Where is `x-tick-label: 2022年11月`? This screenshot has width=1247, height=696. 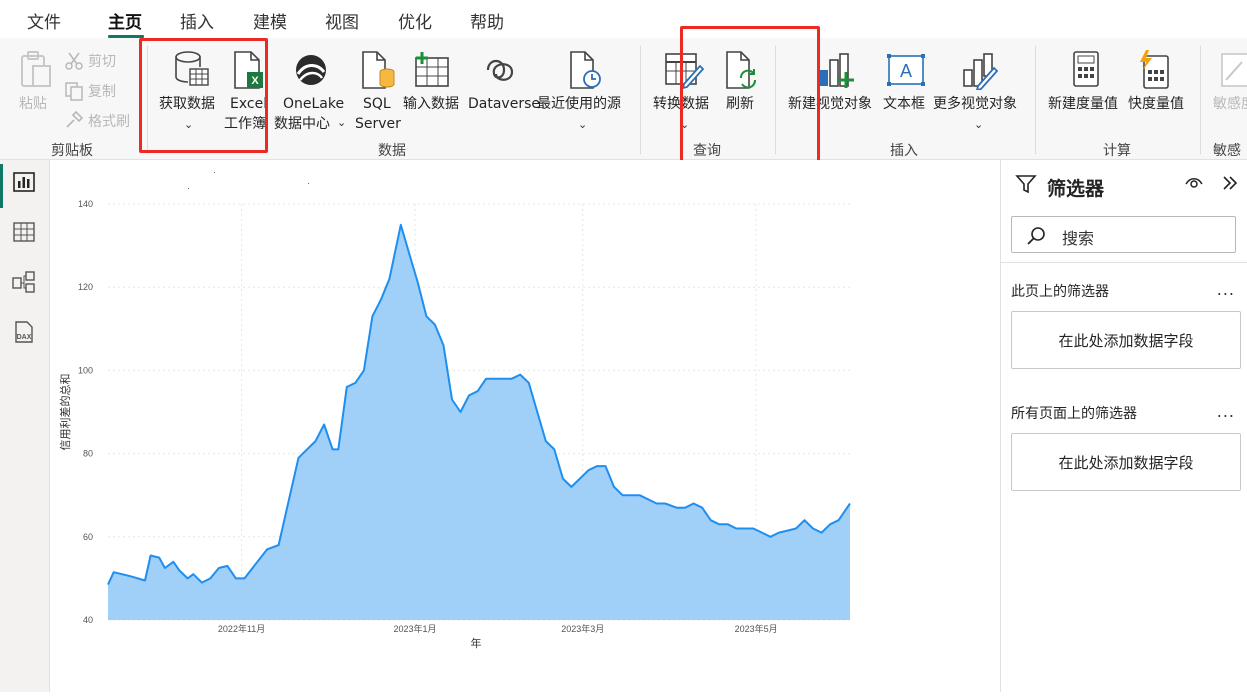
x-tick-label: 2022年11月 is located at coordinates (241, 628).